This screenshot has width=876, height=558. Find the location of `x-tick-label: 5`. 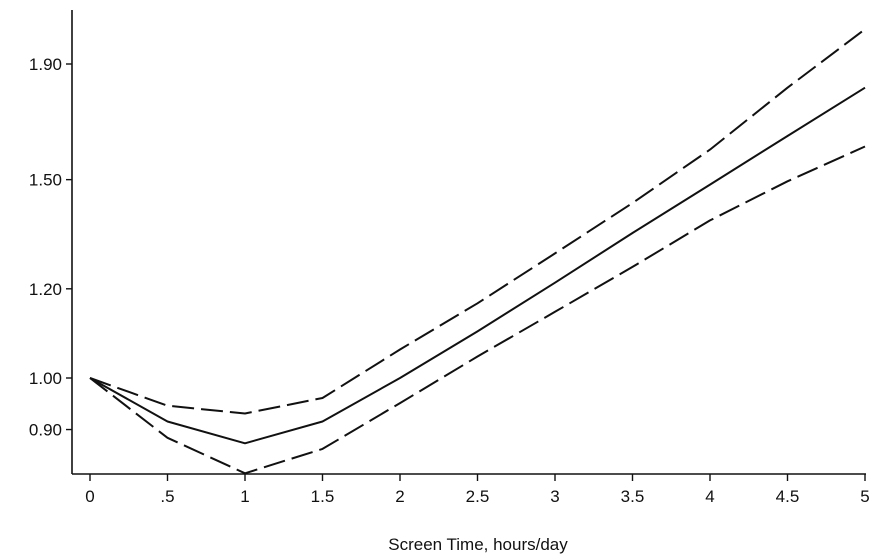

x-tick-label: 5 is located at coordinates (864, 496).